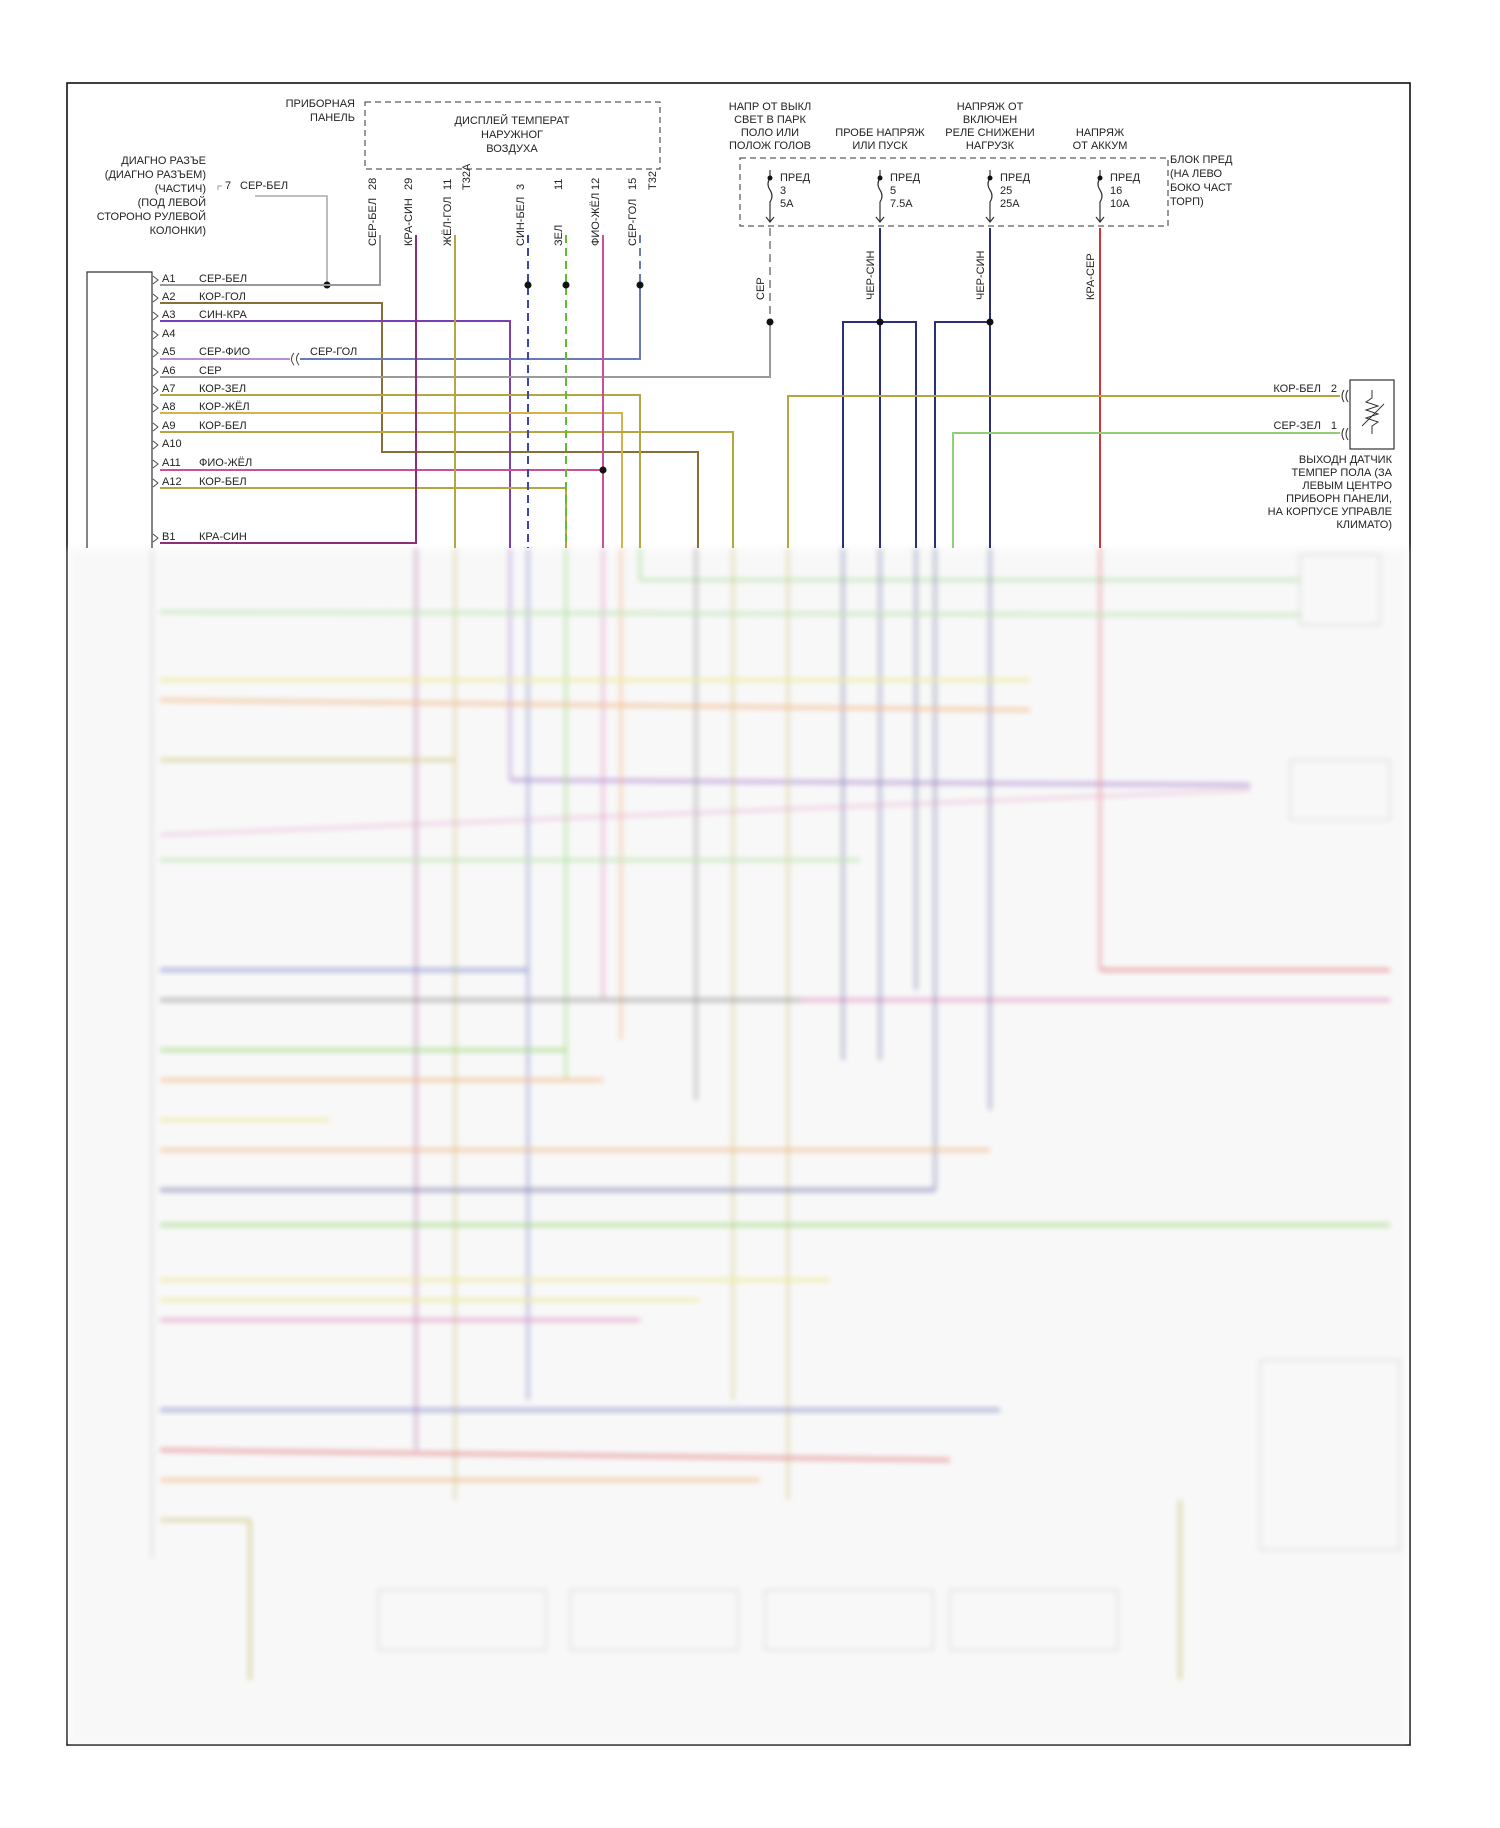  I want to click on control-pin-wire: КОР-ЗЕЛ, so click(222, 389).